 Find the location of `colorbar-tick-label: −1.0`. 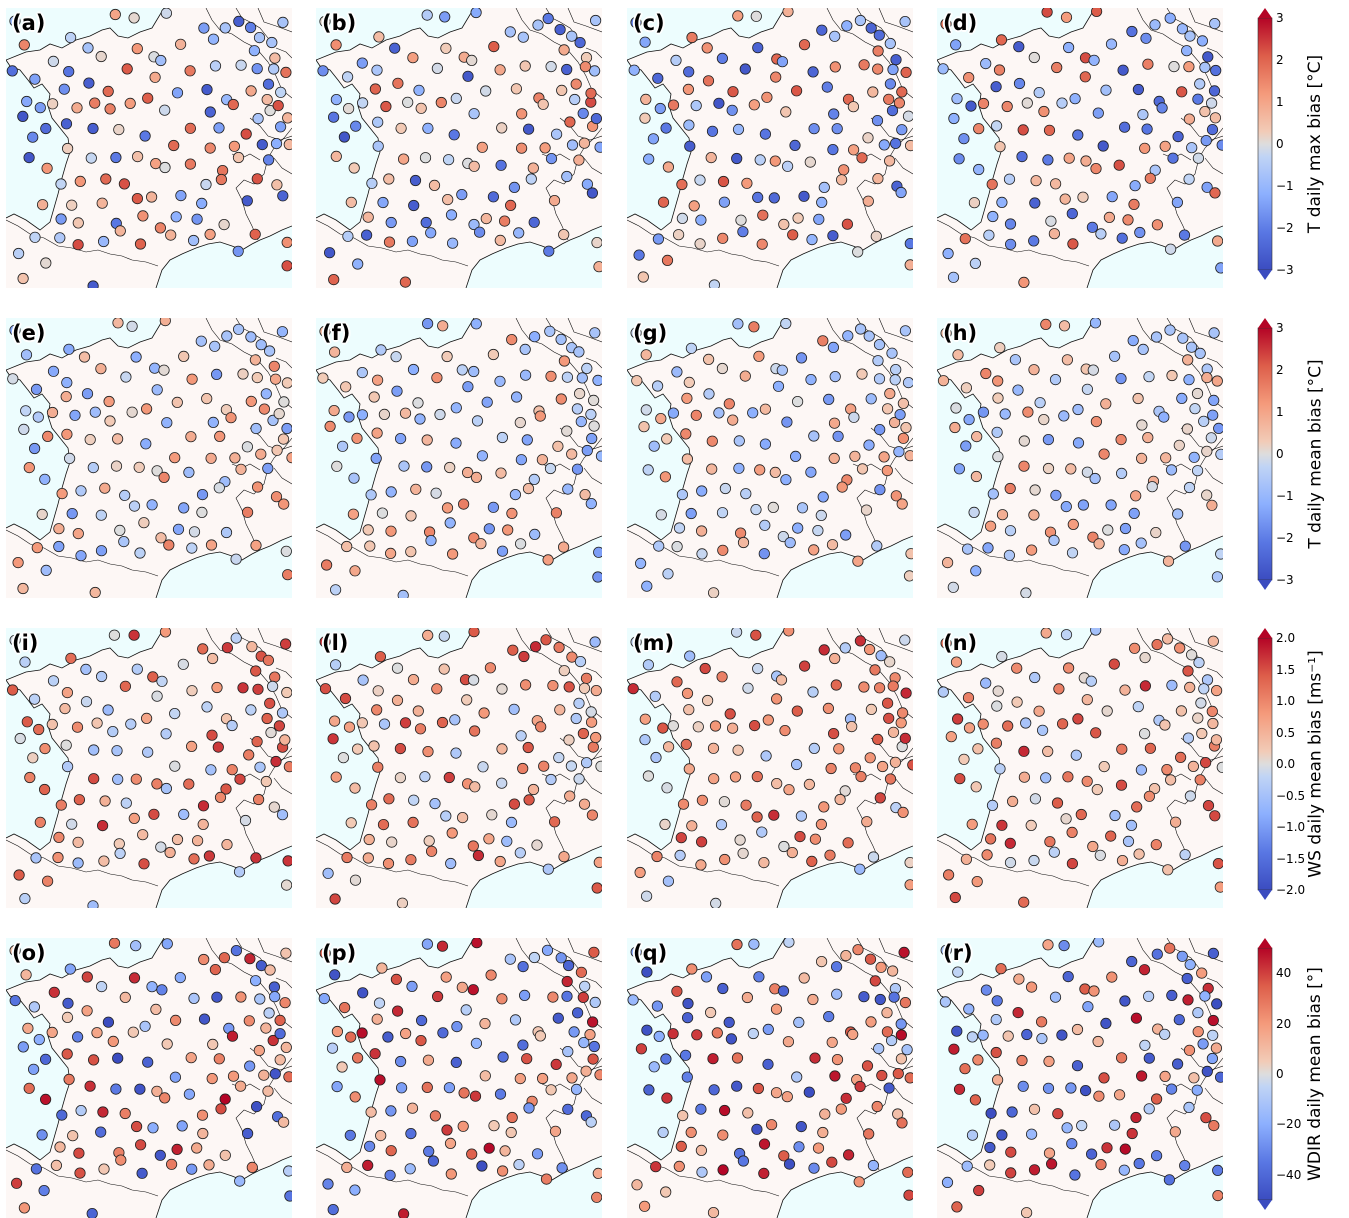

colorbar-tick-label: −1.0 is located at coordinates (1291, 827).